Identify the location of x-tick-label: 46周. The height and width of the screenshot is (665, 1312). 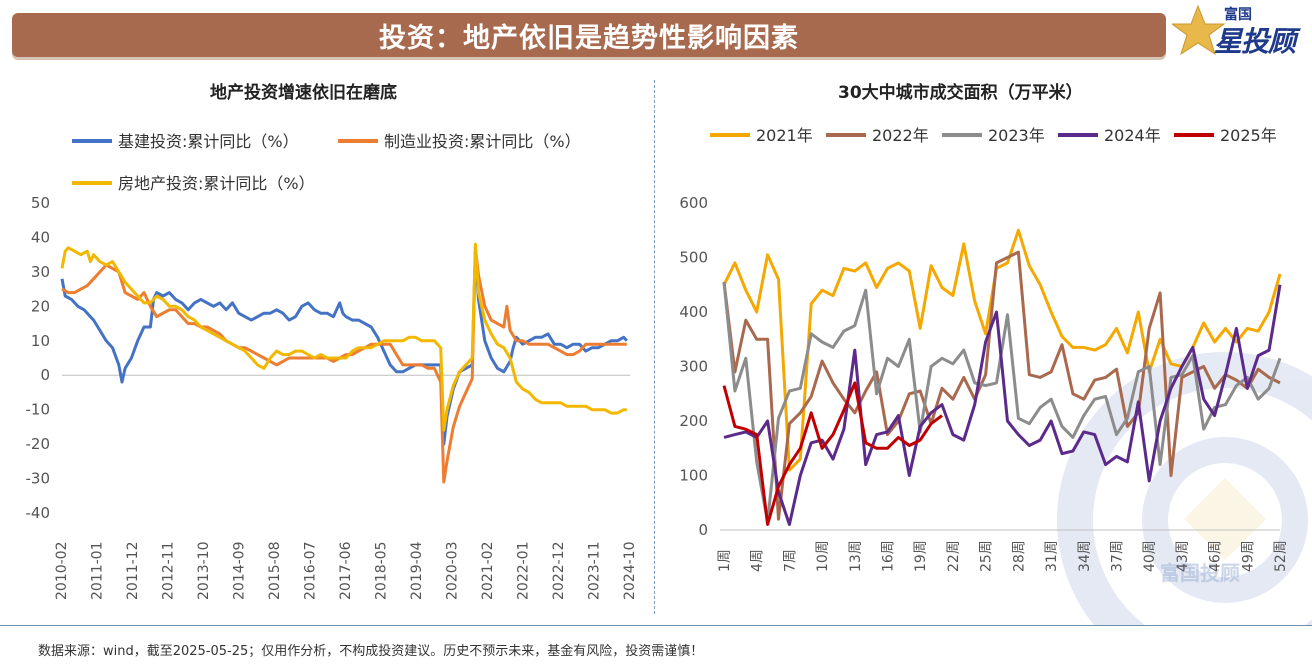
(1216, 556).